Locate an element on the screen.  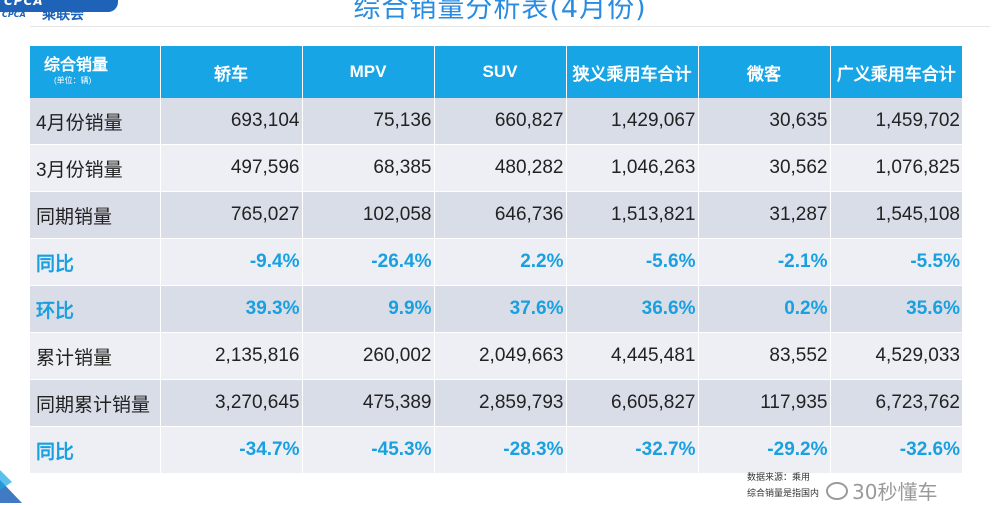
table-cell: 102,058 is located at coordinates (368, 215).